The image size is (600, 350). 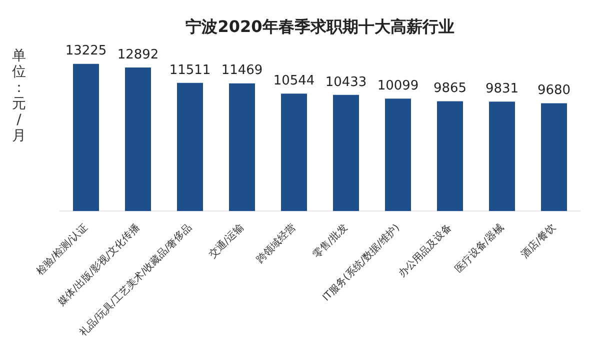 What do you see at coordinates (138, 54) in the screenshot?
I see `data-label: 12892` at bounding box center [138, 54].